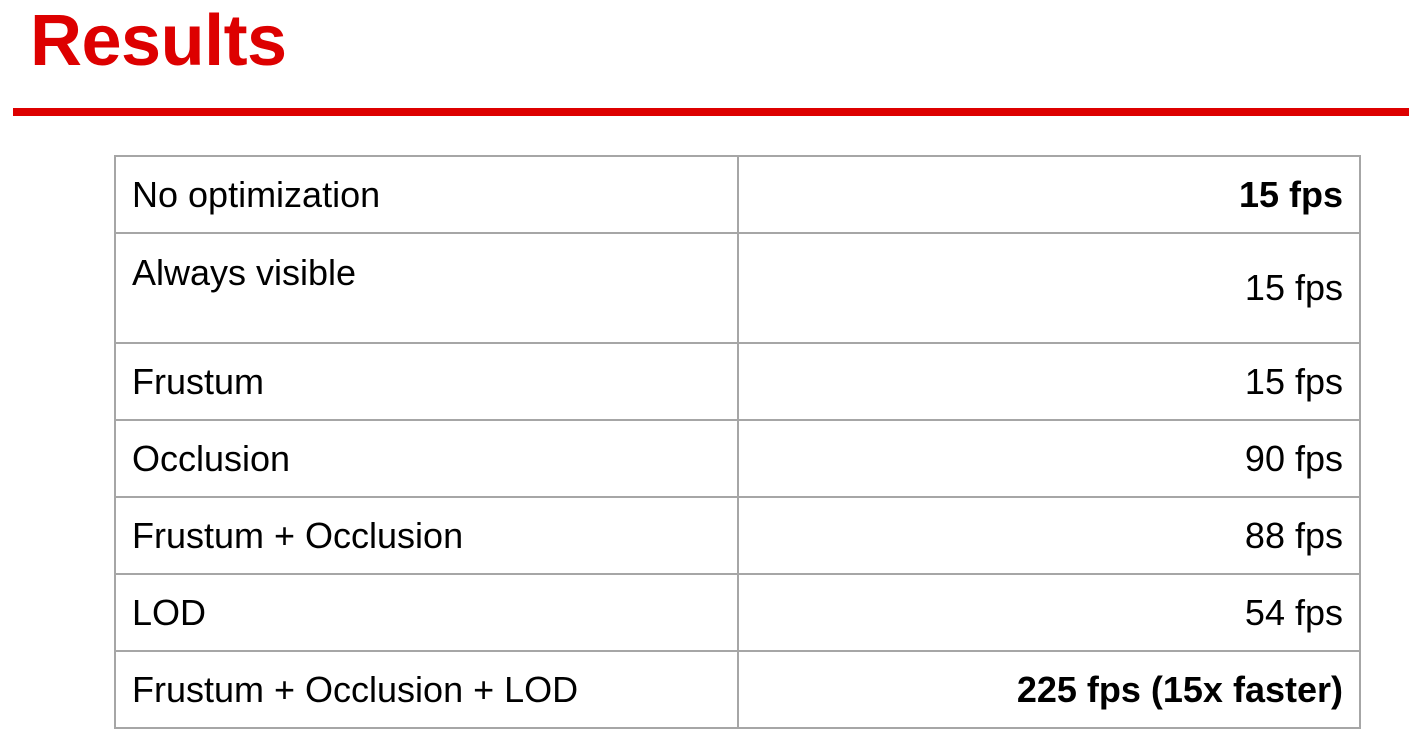 The height and width of the screenshot is (746, 1417). I want to click on row-label: No optimization, so click(426, 194).